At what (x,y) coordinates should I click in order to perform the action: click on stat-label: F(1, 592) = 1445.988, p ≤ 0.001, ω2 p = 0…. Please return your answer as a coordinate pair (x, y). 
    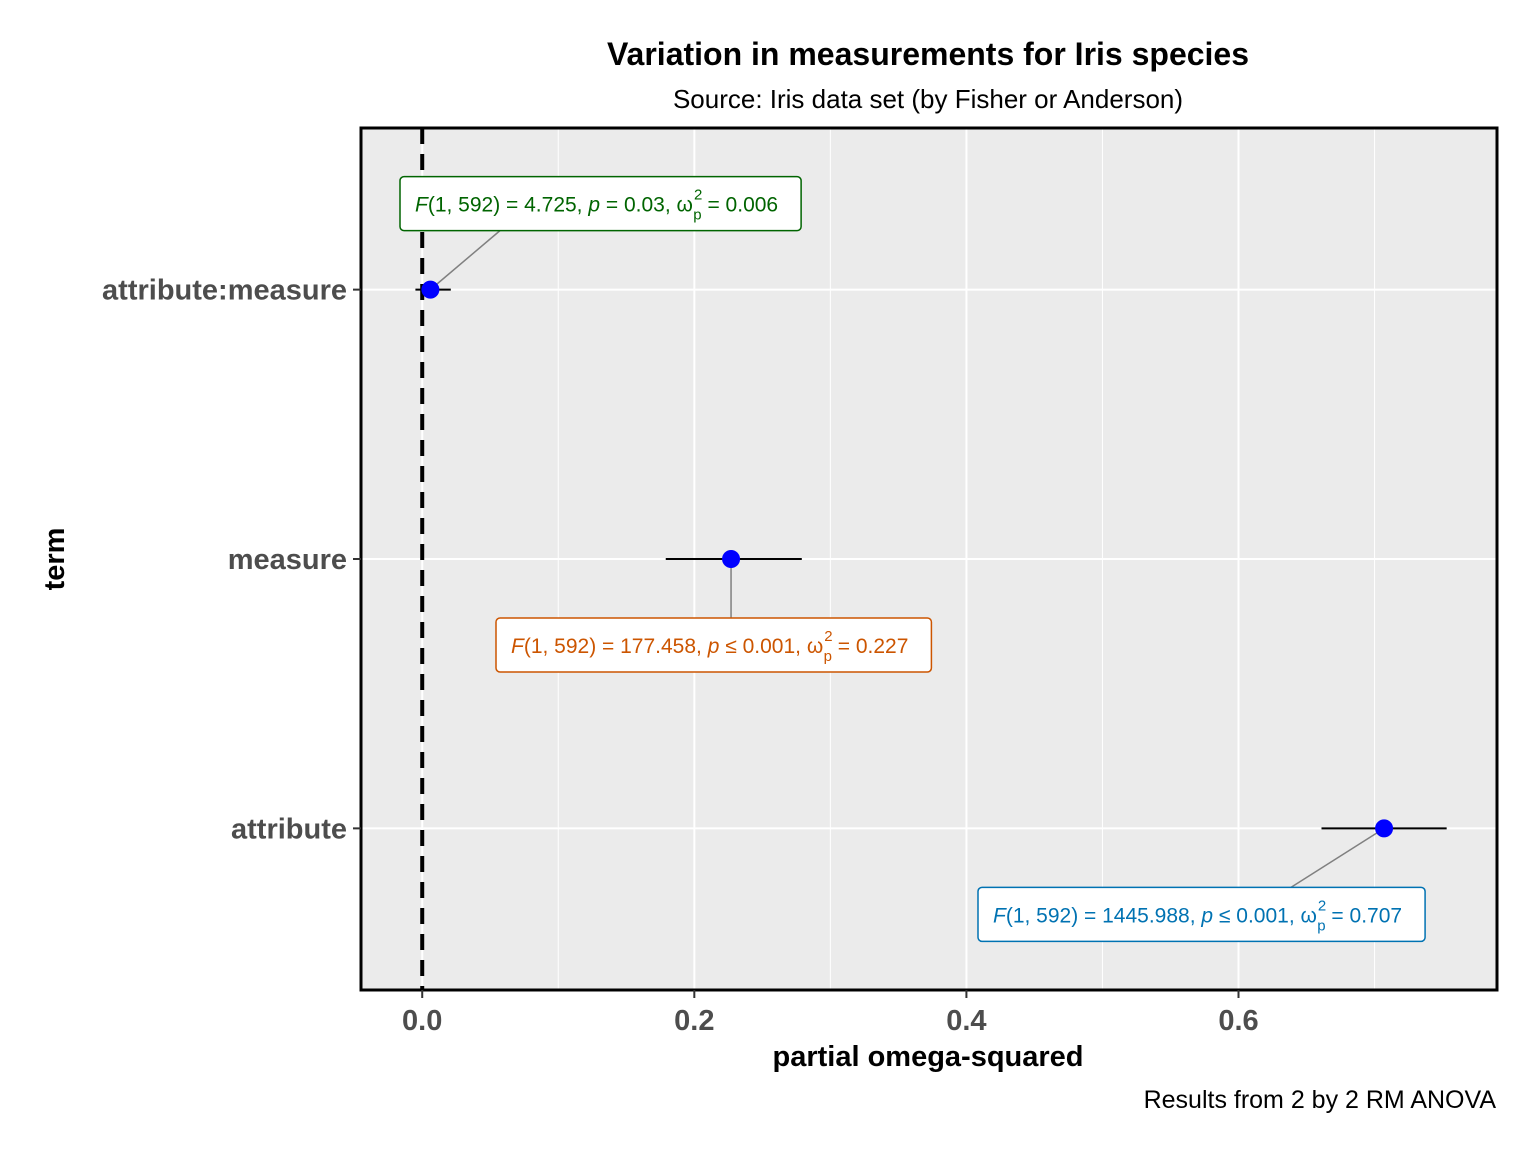
    Looking at the image, I should click on (1201, 914).